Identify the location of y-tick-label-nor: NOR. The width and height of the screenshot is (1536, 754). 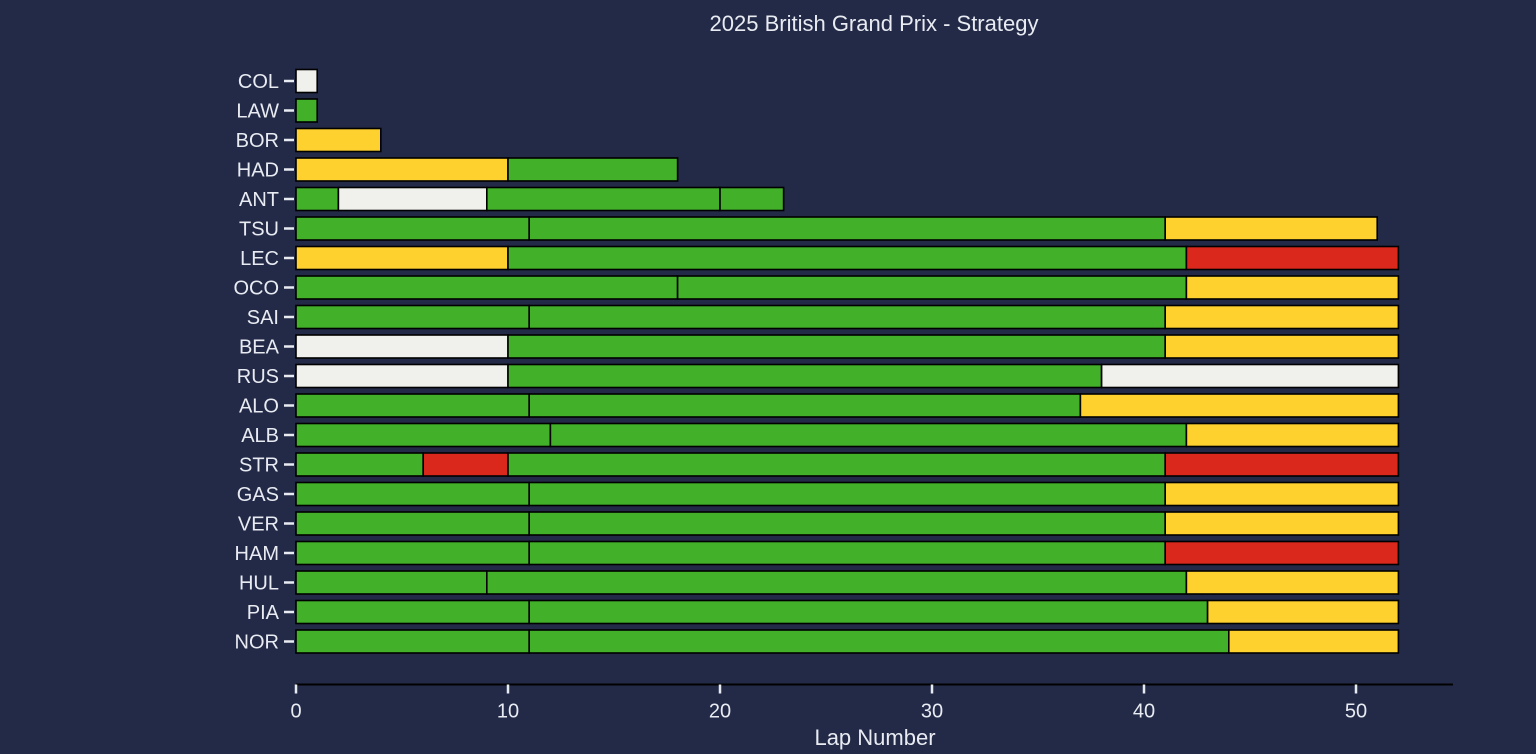
(257, 643).